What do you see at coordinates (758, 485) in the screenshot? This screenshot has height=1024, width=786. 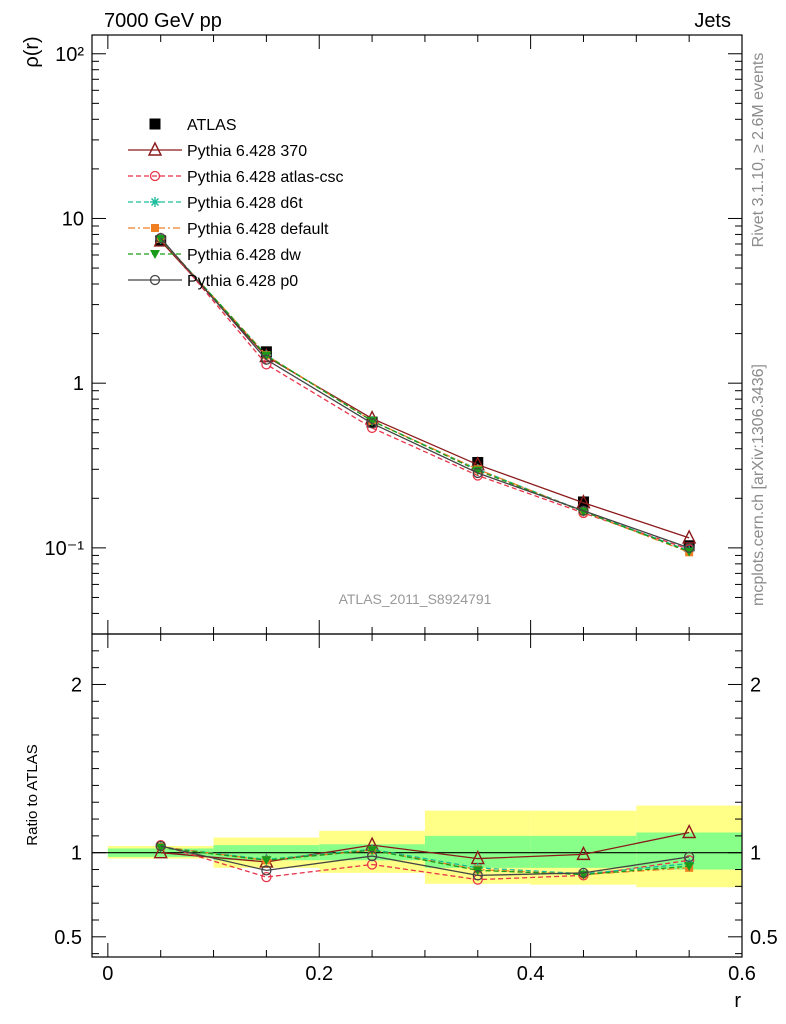 I see `mcplots-label: mcplots.cern.ch [arXiv:1306.3436]` at bounding box center [758, 485].